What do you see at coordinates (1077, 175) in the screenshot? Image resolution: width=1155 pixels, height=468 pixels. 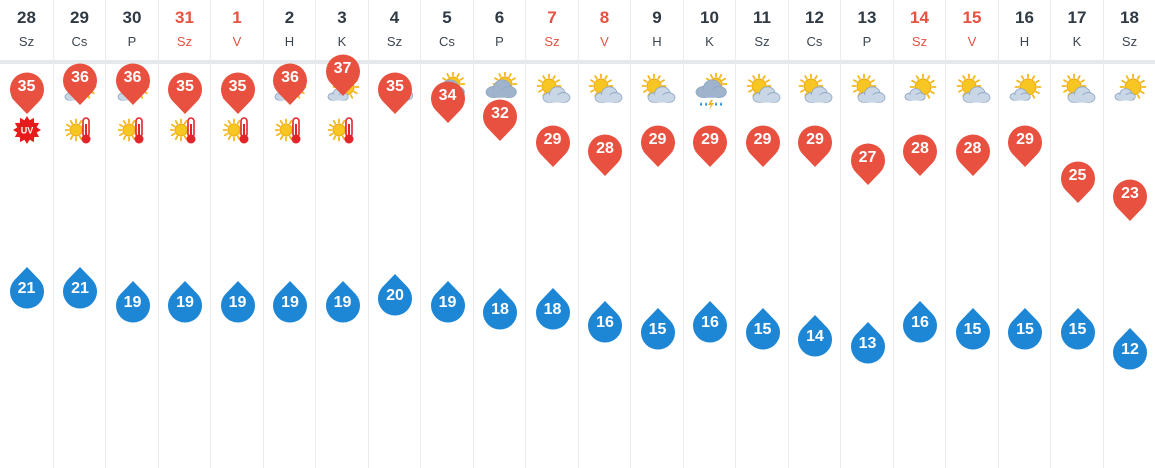 I see `high-temp-value: 25` at bounding box center [1077, 175].